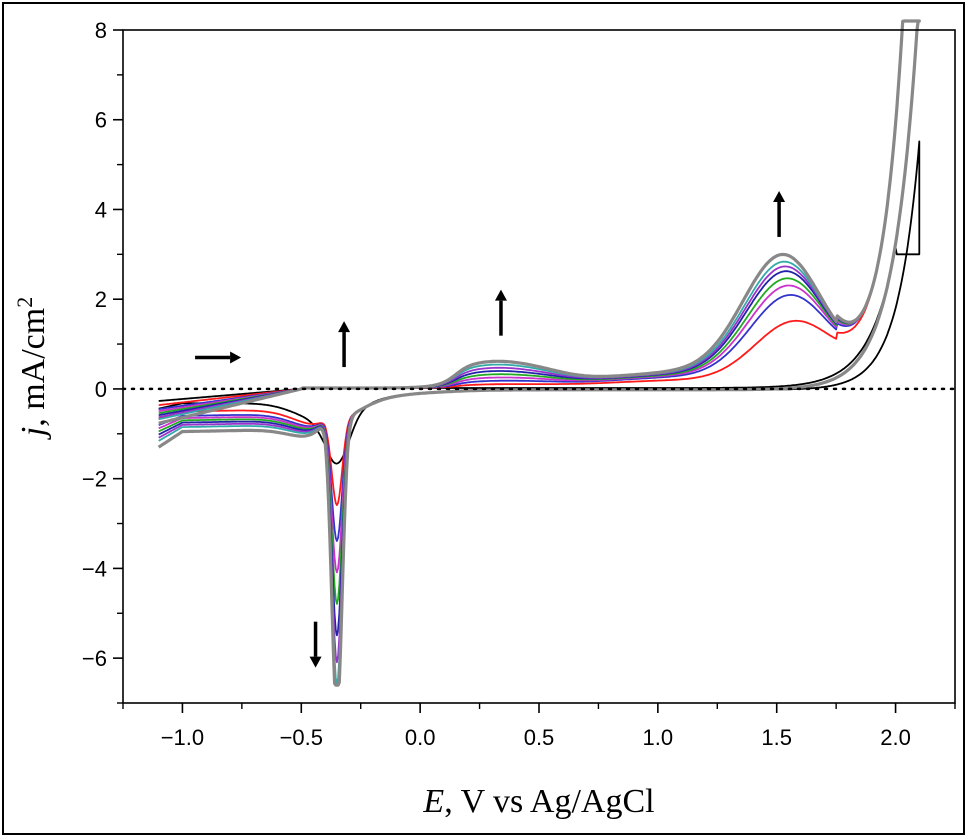 This screenshot has height=839, width=969. What do you see at coordinates (315, 662) in the screenshot?
I see `arrow-down-head` at bounding box center [315, 662].